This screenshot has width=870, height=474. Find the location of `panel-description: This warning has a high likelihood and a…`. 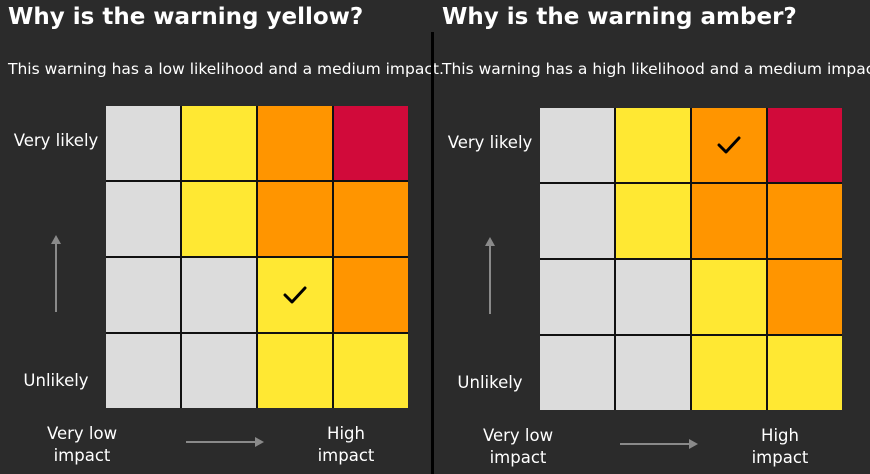

panel-description: This warning has a high likelihood and a… is located at coordinates (656, 69).